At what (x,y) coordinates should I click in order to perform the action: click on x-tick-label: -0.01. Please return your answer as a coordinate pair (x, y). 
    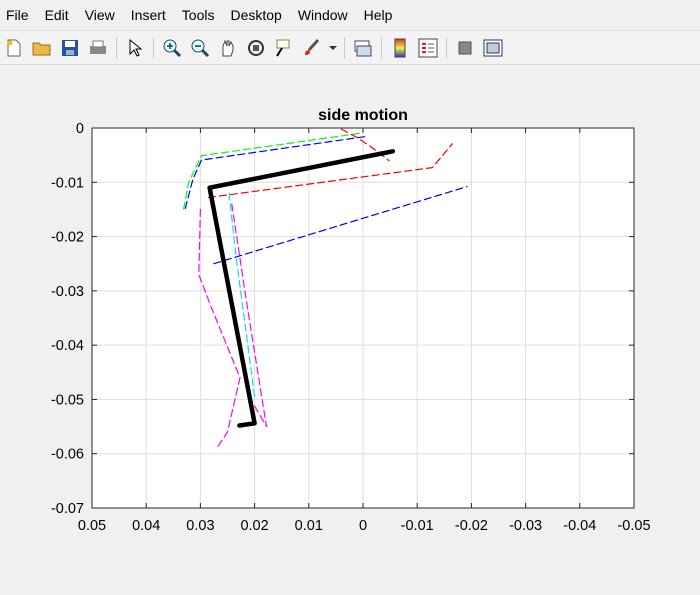
    Looking at the image, I should click on (417, 526).